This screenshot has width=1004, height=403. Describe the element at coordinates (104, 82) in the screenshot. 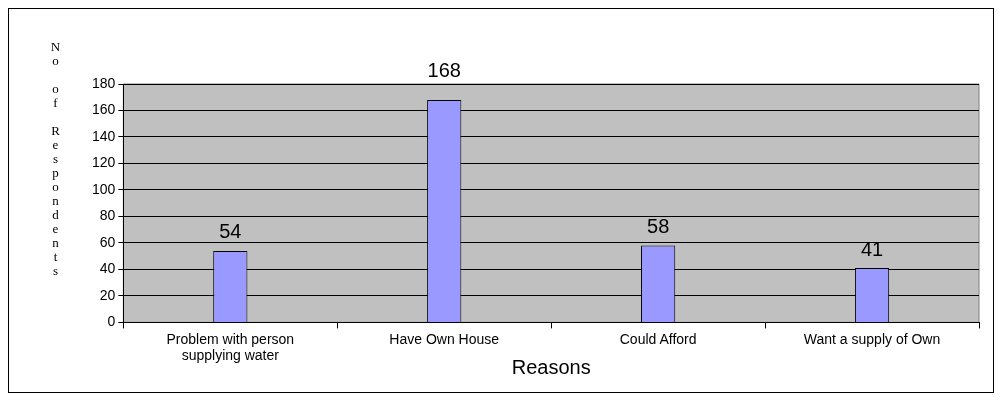

I see `y-tick-label: 180` at that location.